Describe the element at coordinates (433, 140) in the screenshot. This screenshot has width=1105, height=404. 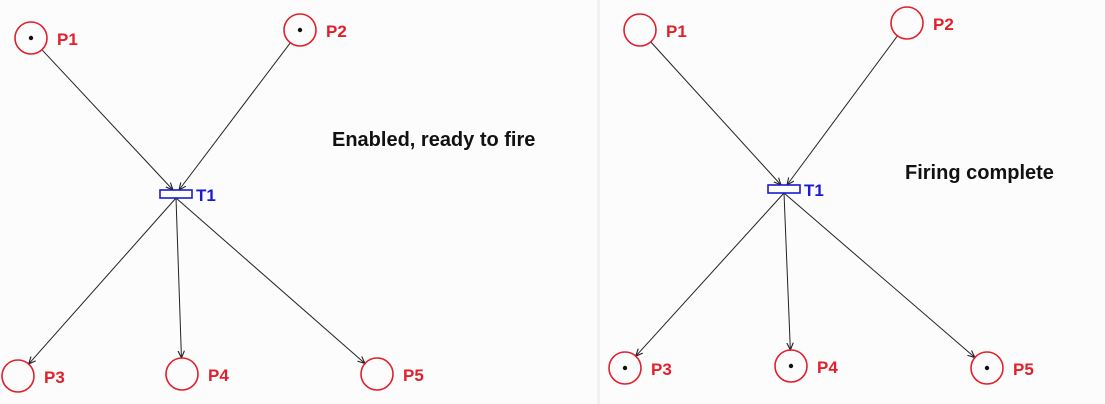
I see `caption-enabled: Enabled, ready to fire` at that location.